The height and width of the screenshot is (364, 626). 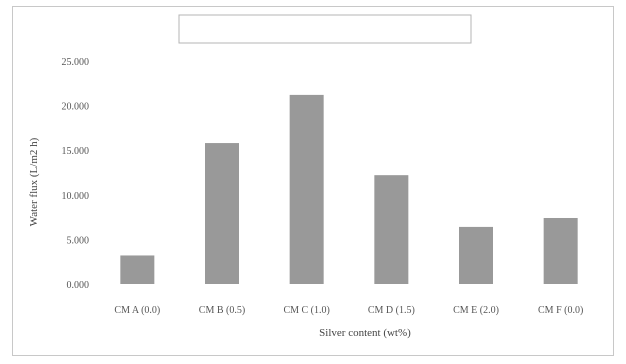 I want to click on x-tick-label: CM F (0.0), so click(x=560, y=310).